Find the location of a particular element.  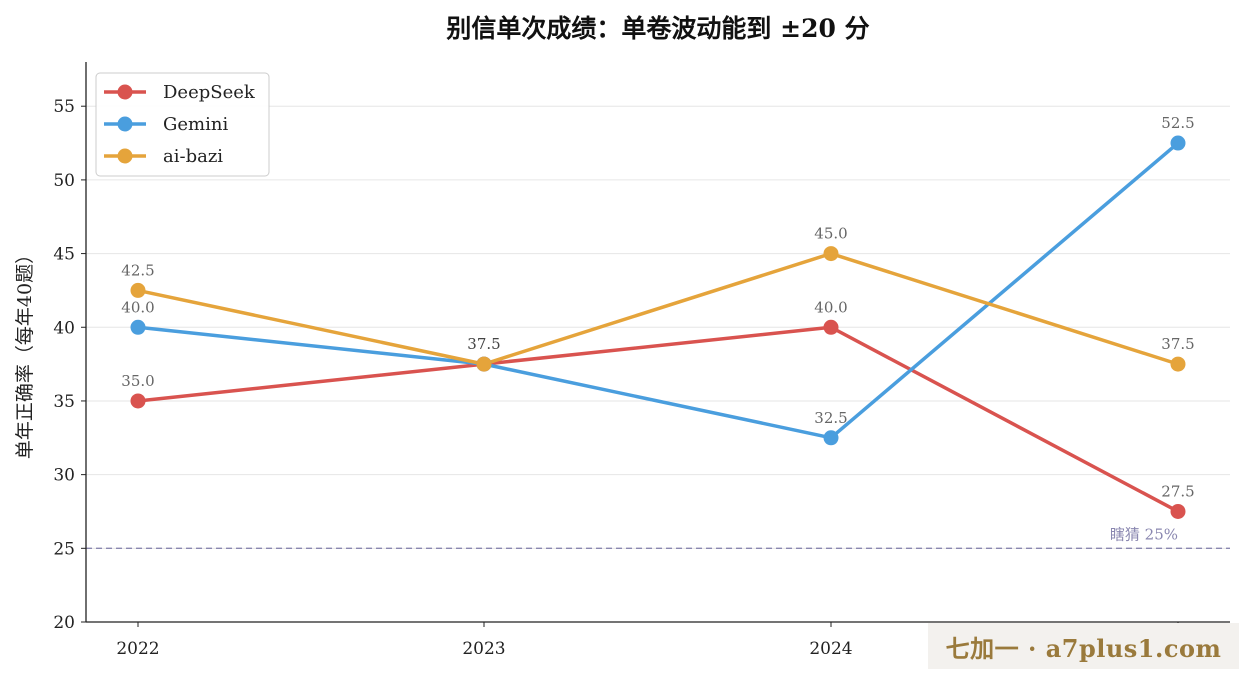

y-tick-label-50: 50 is located at coordinates (64, 181).